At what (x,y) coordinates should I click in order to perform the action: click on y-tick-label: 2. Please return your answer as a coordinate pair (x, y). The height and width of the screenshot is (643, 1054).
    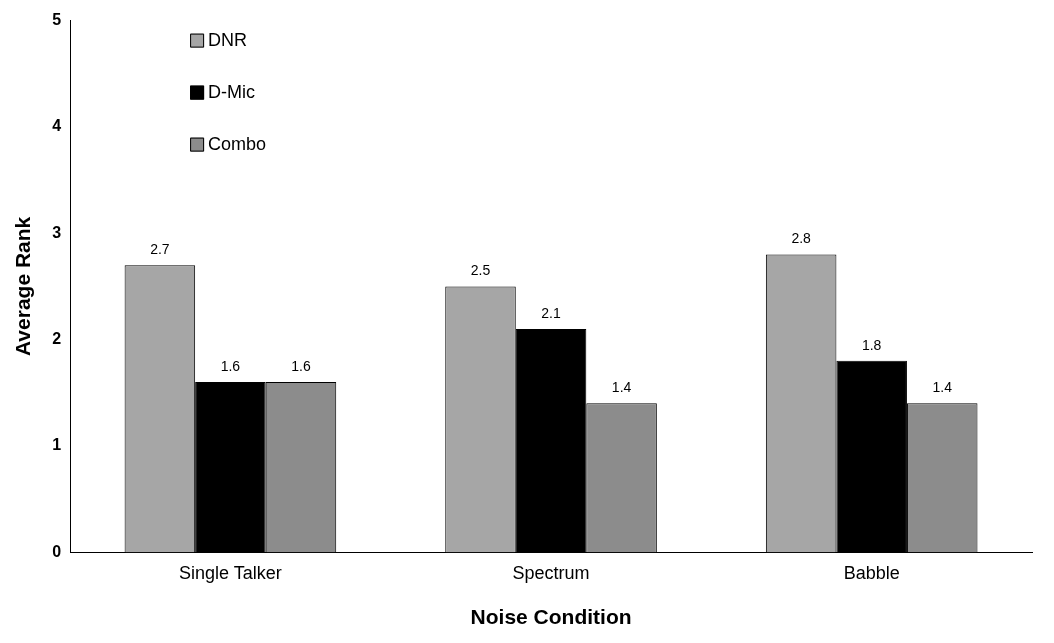
    Looking at the image, I should click on (57, 338).